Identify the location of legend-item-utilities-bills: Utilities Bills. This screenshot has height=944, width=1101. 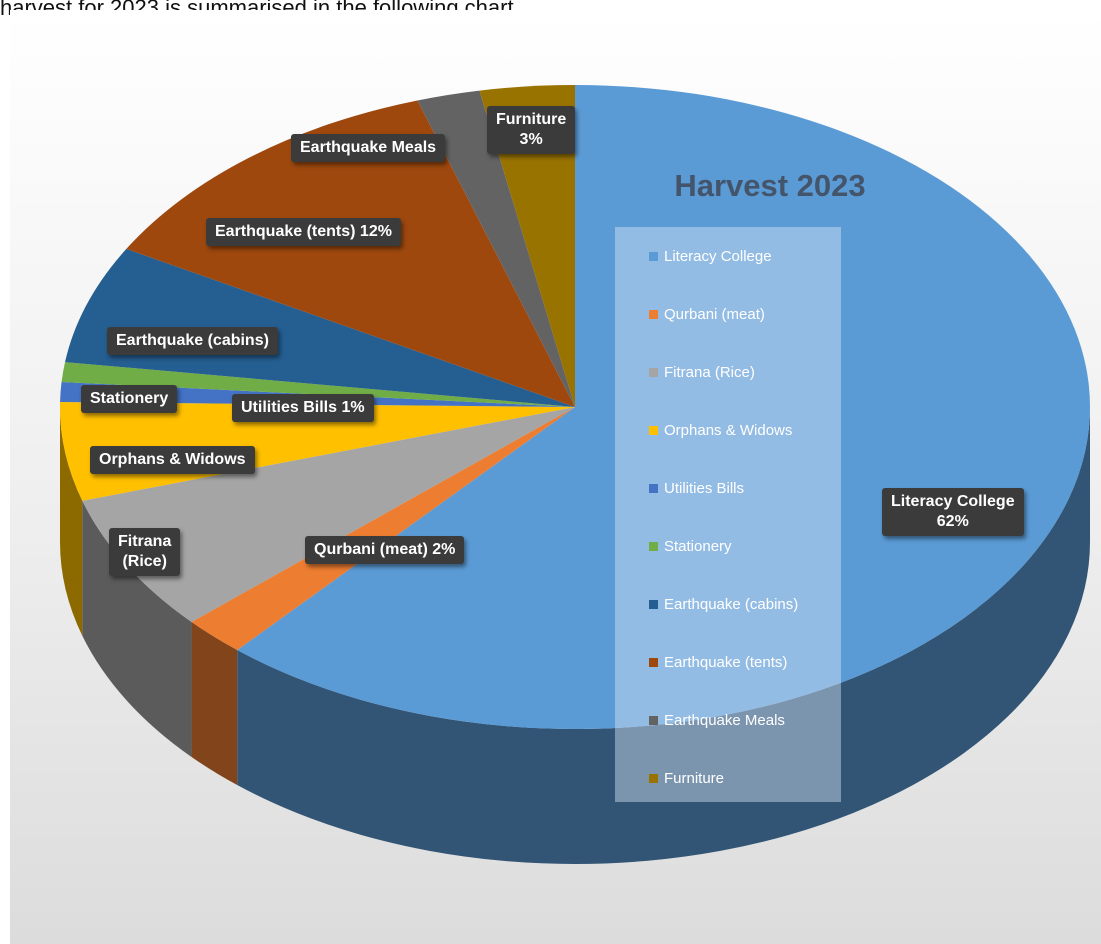
(696, 489).